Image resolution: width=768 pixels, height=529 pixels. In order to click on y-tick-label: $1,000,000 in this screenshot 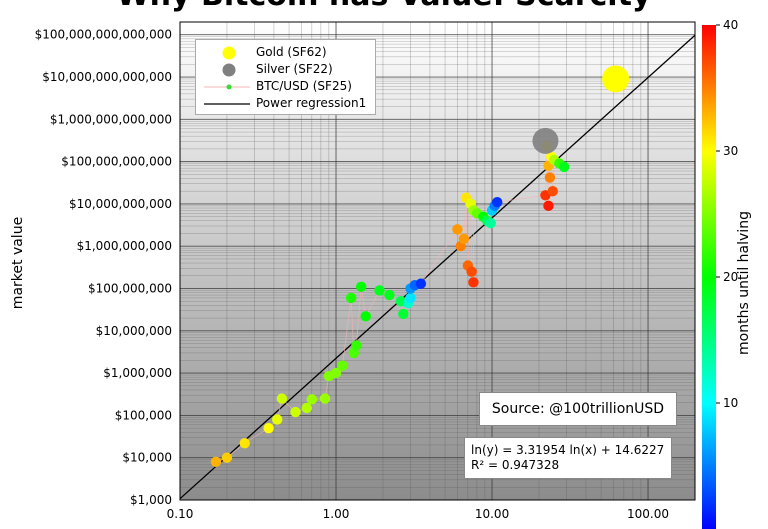, I will do `click(137, 373)`.